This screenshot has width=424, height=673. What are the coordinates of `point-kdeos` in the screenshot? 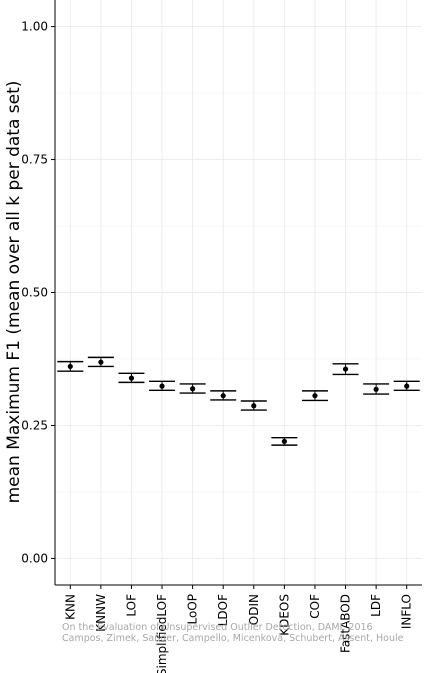 It's located at (284, 441).